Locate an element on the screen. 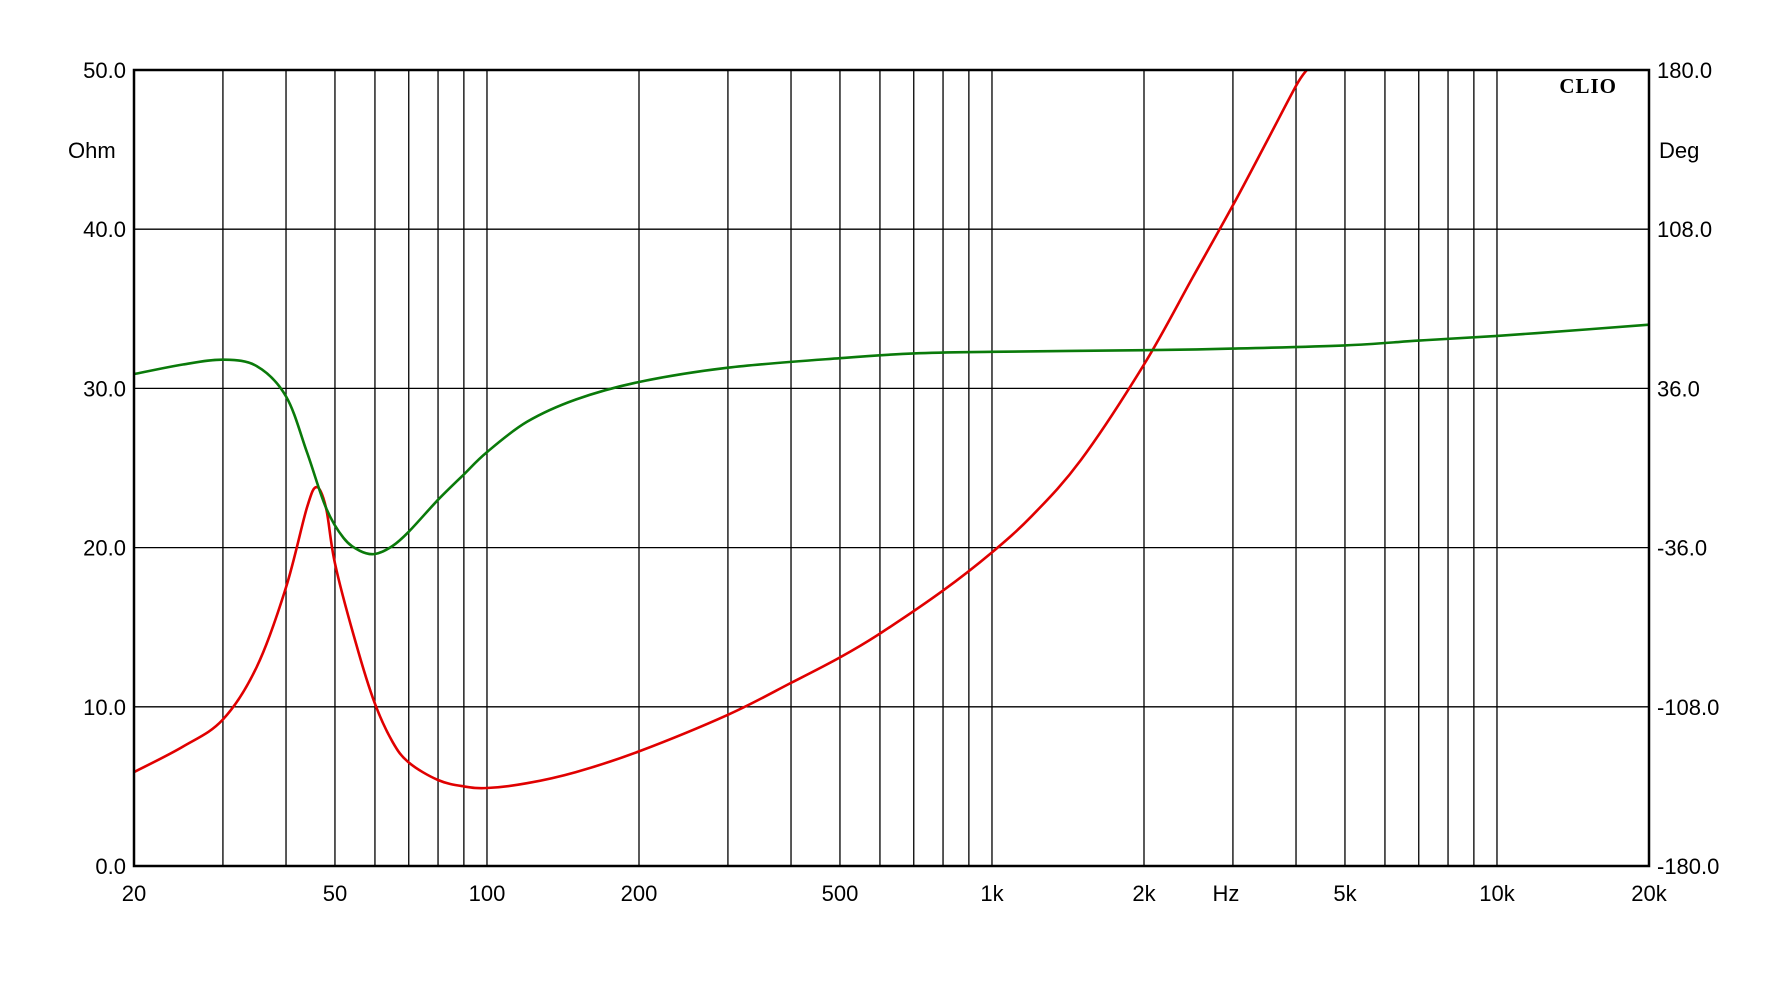 The width and height of the screenshot is (1772, 1001). x-tick-label: 100 is located at coordinates (487, 893).